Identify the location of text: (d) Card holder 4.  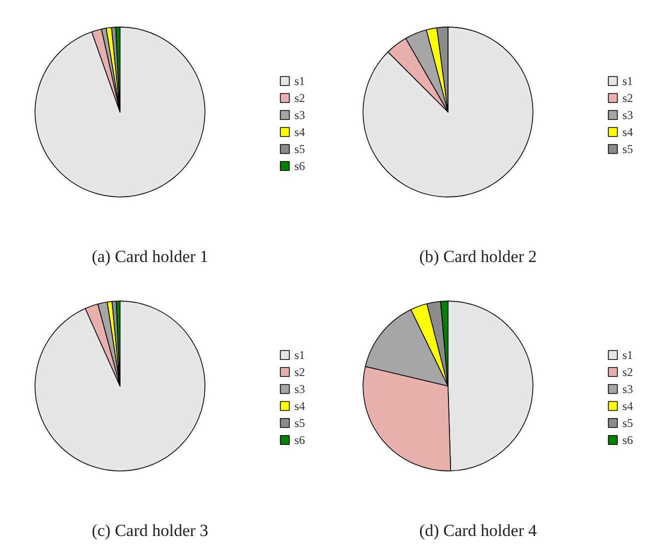
(478, 530).